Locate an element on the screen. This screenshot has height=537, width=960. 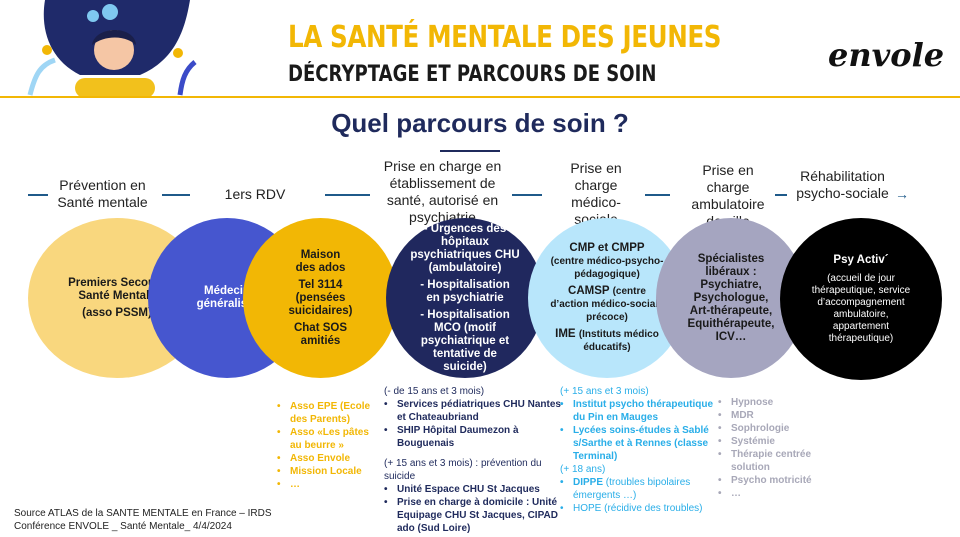
list-item: Thérapie centrée solution is located at coordinates (773, 461).